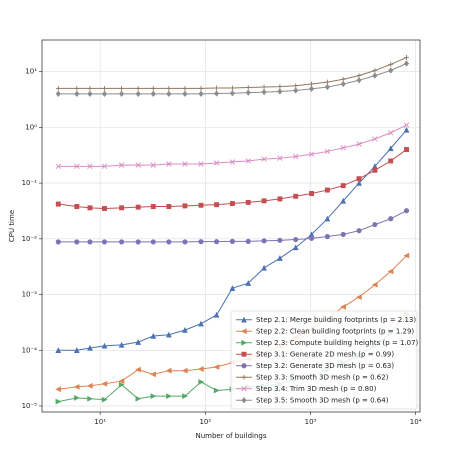 This screenshot has height=449, width=449. Describe the element at coordinates (325, 366) in the screenshot. I see `legend-label: Step 3.2: Generate 3D mesh (p = 0.63)` at that location.